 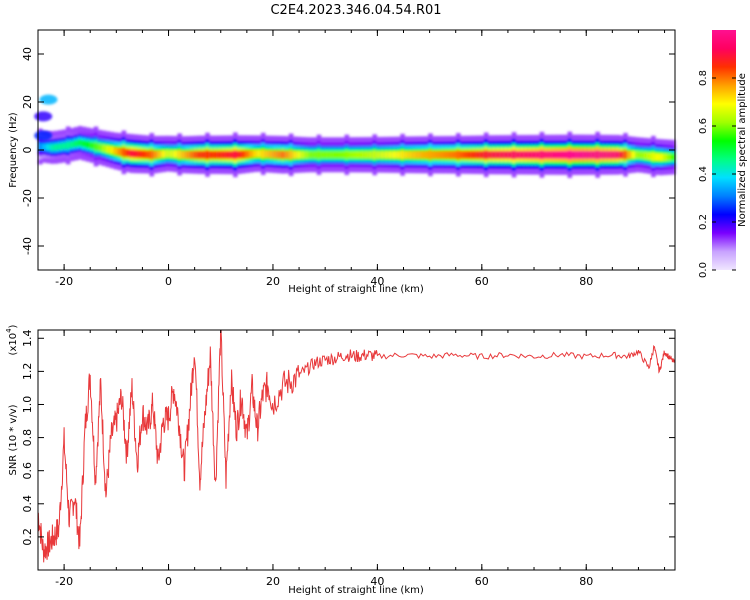 What do you see at coordinates (377, 281) in the screenshot?
I see `spectrogram-x-tick-label: 40` at bounding box center [377, 281].